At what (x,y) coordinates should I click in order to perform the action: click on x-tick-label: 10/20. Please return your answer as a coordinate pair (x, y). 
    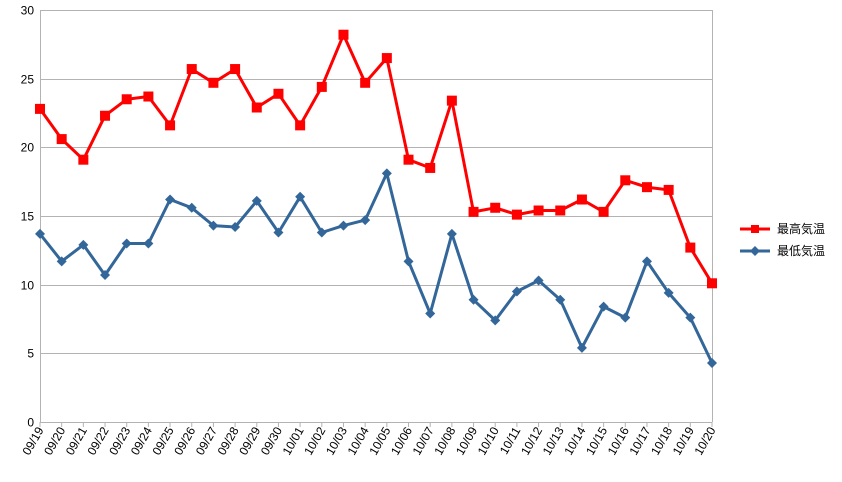
    Looking at the image, I should click on (704, 440).